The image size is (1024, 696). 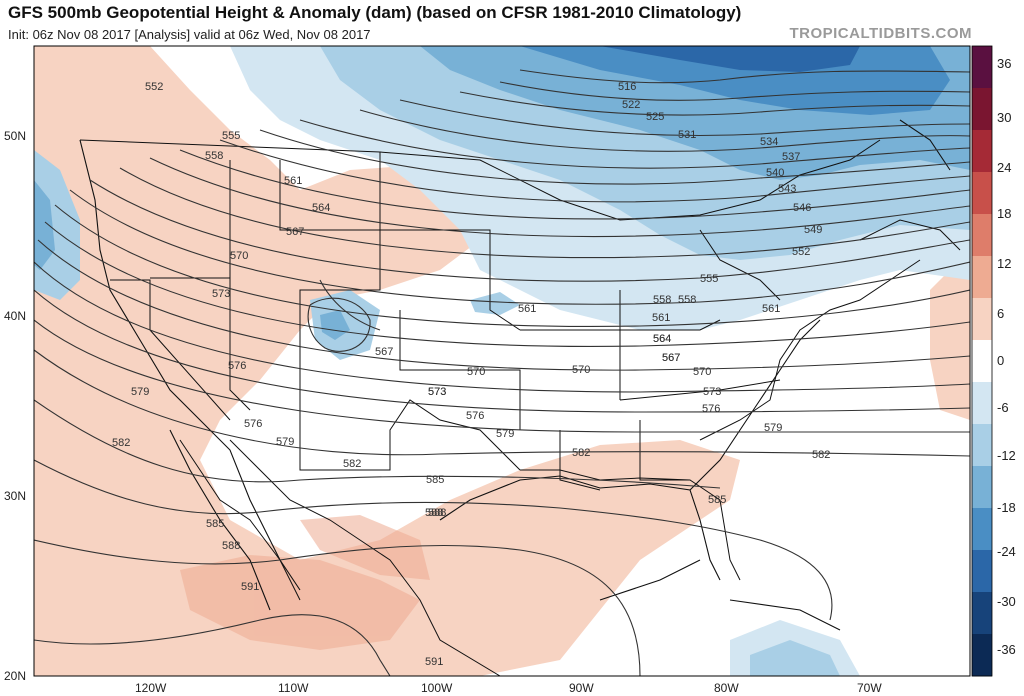 What do you see at coordinates (1004, 63) in the screenshot?
I see `colorbar-label: 36` at bounding box center [1004, 63].